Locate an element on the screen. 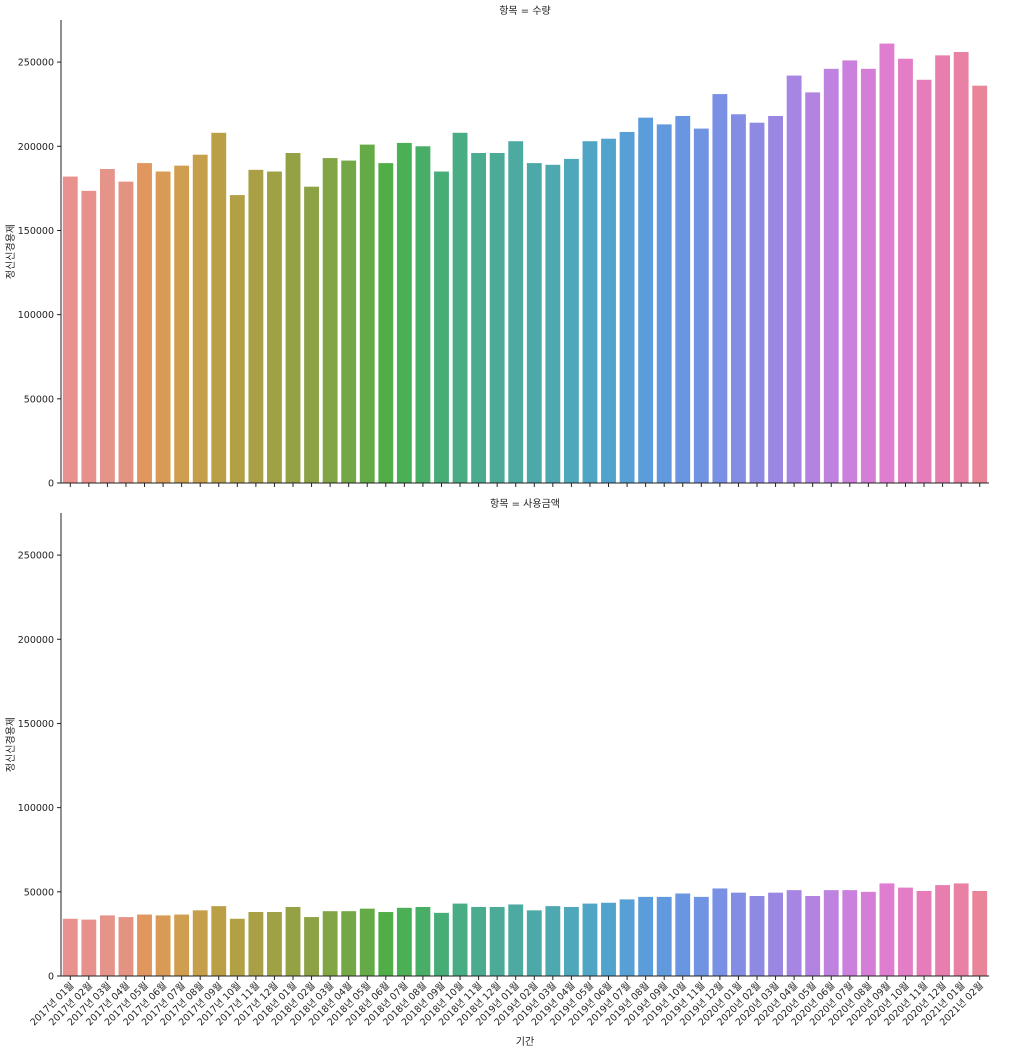 The height and width of the screenshot is (1051, 1010). y-tick-label-quantity-4: 200000 is located at coordinates (36, 147).